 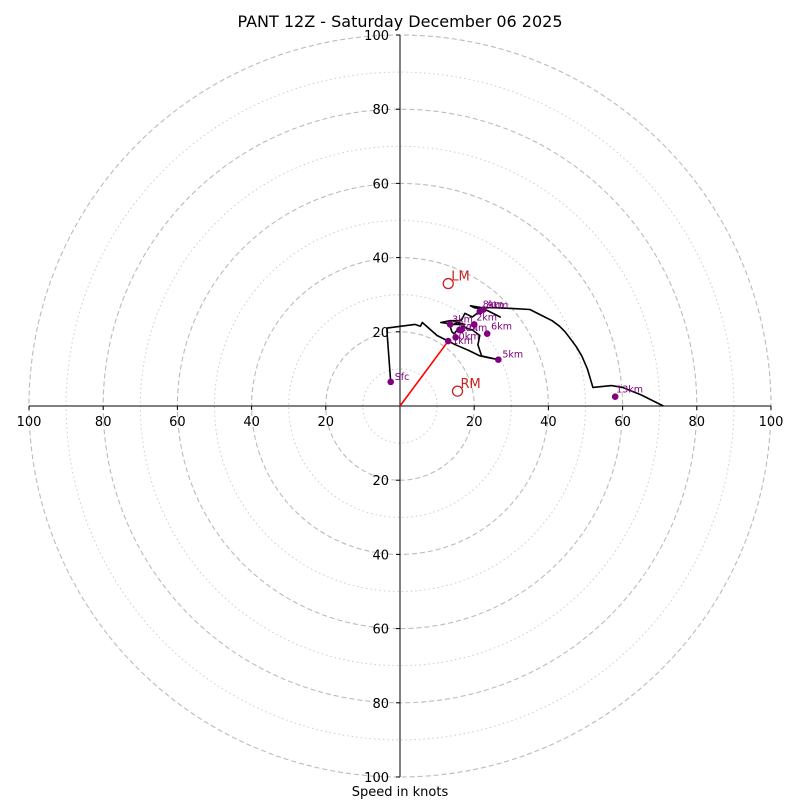 What do you see at coordinates (467, 328) in the screenshot?
I see `height-marker-label: 4km` at bounding box center [467, 328].